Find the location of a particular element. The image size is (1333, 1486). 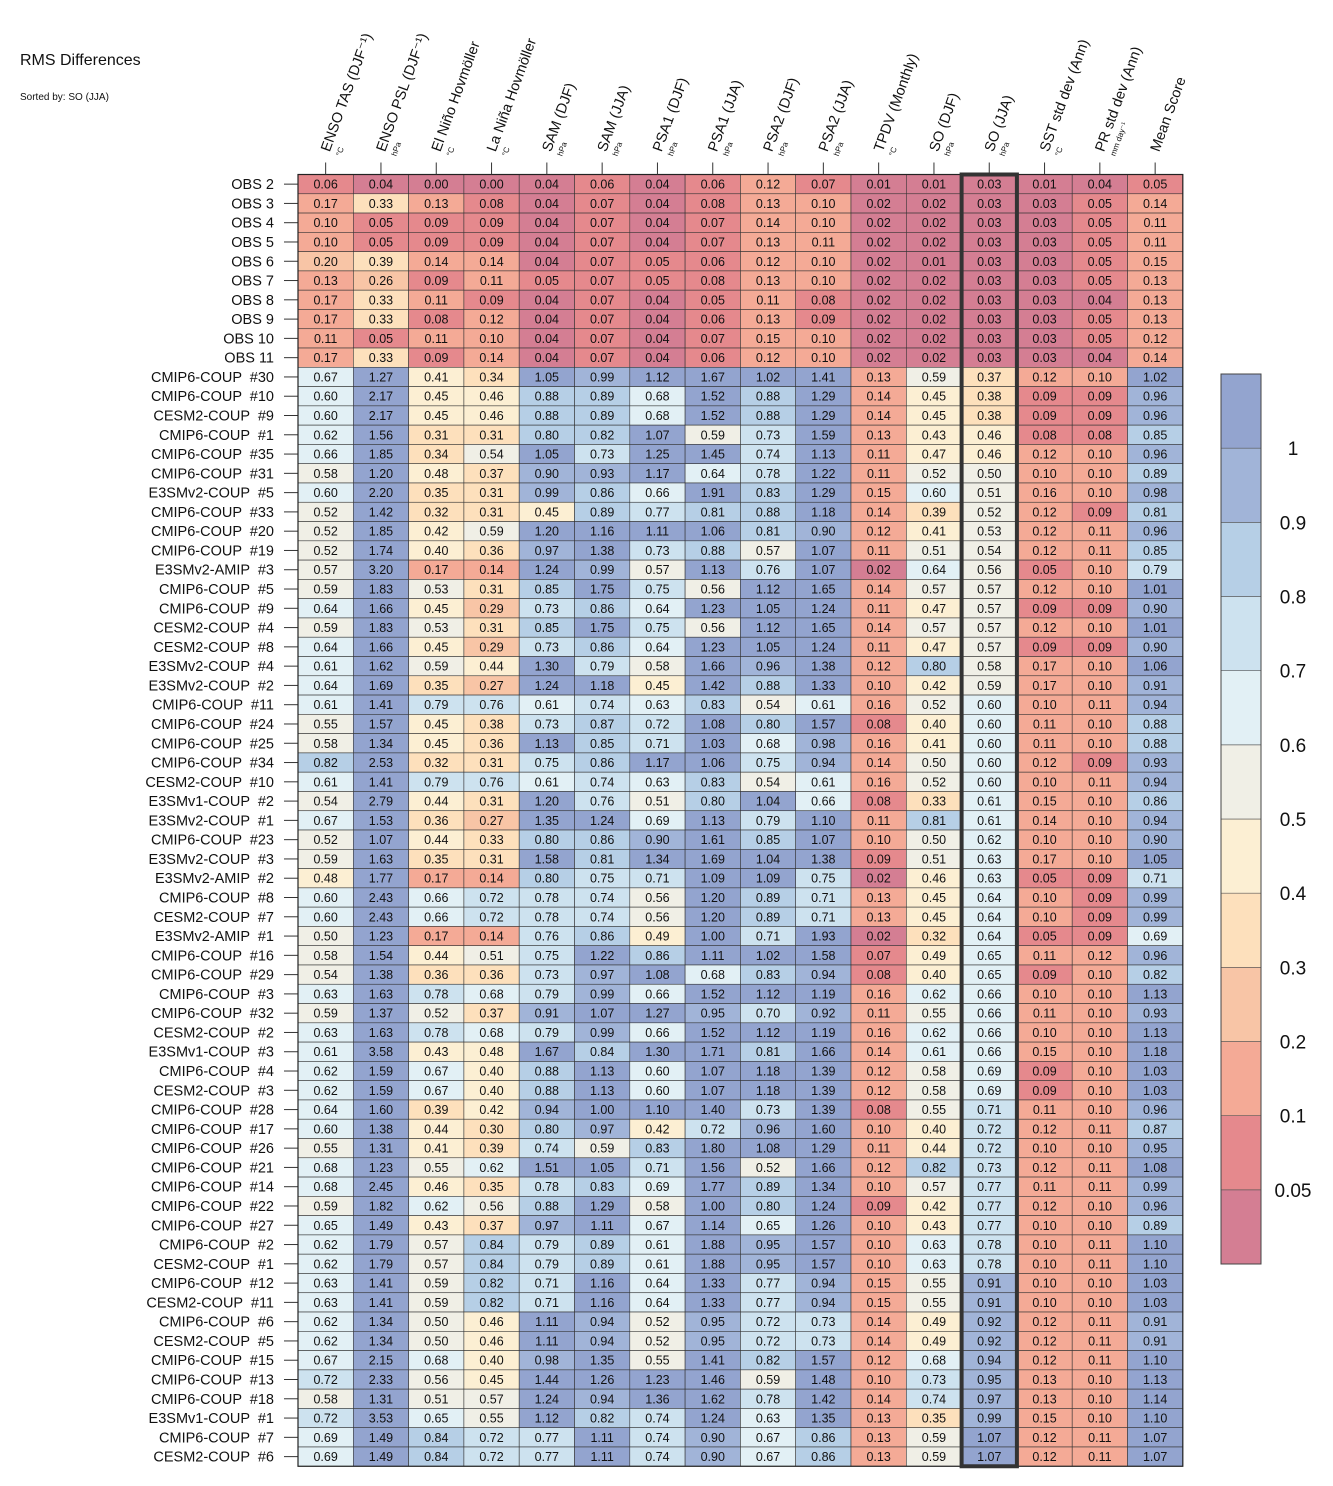

cell-value: 0.65 is located at coordinates (436, 1419).